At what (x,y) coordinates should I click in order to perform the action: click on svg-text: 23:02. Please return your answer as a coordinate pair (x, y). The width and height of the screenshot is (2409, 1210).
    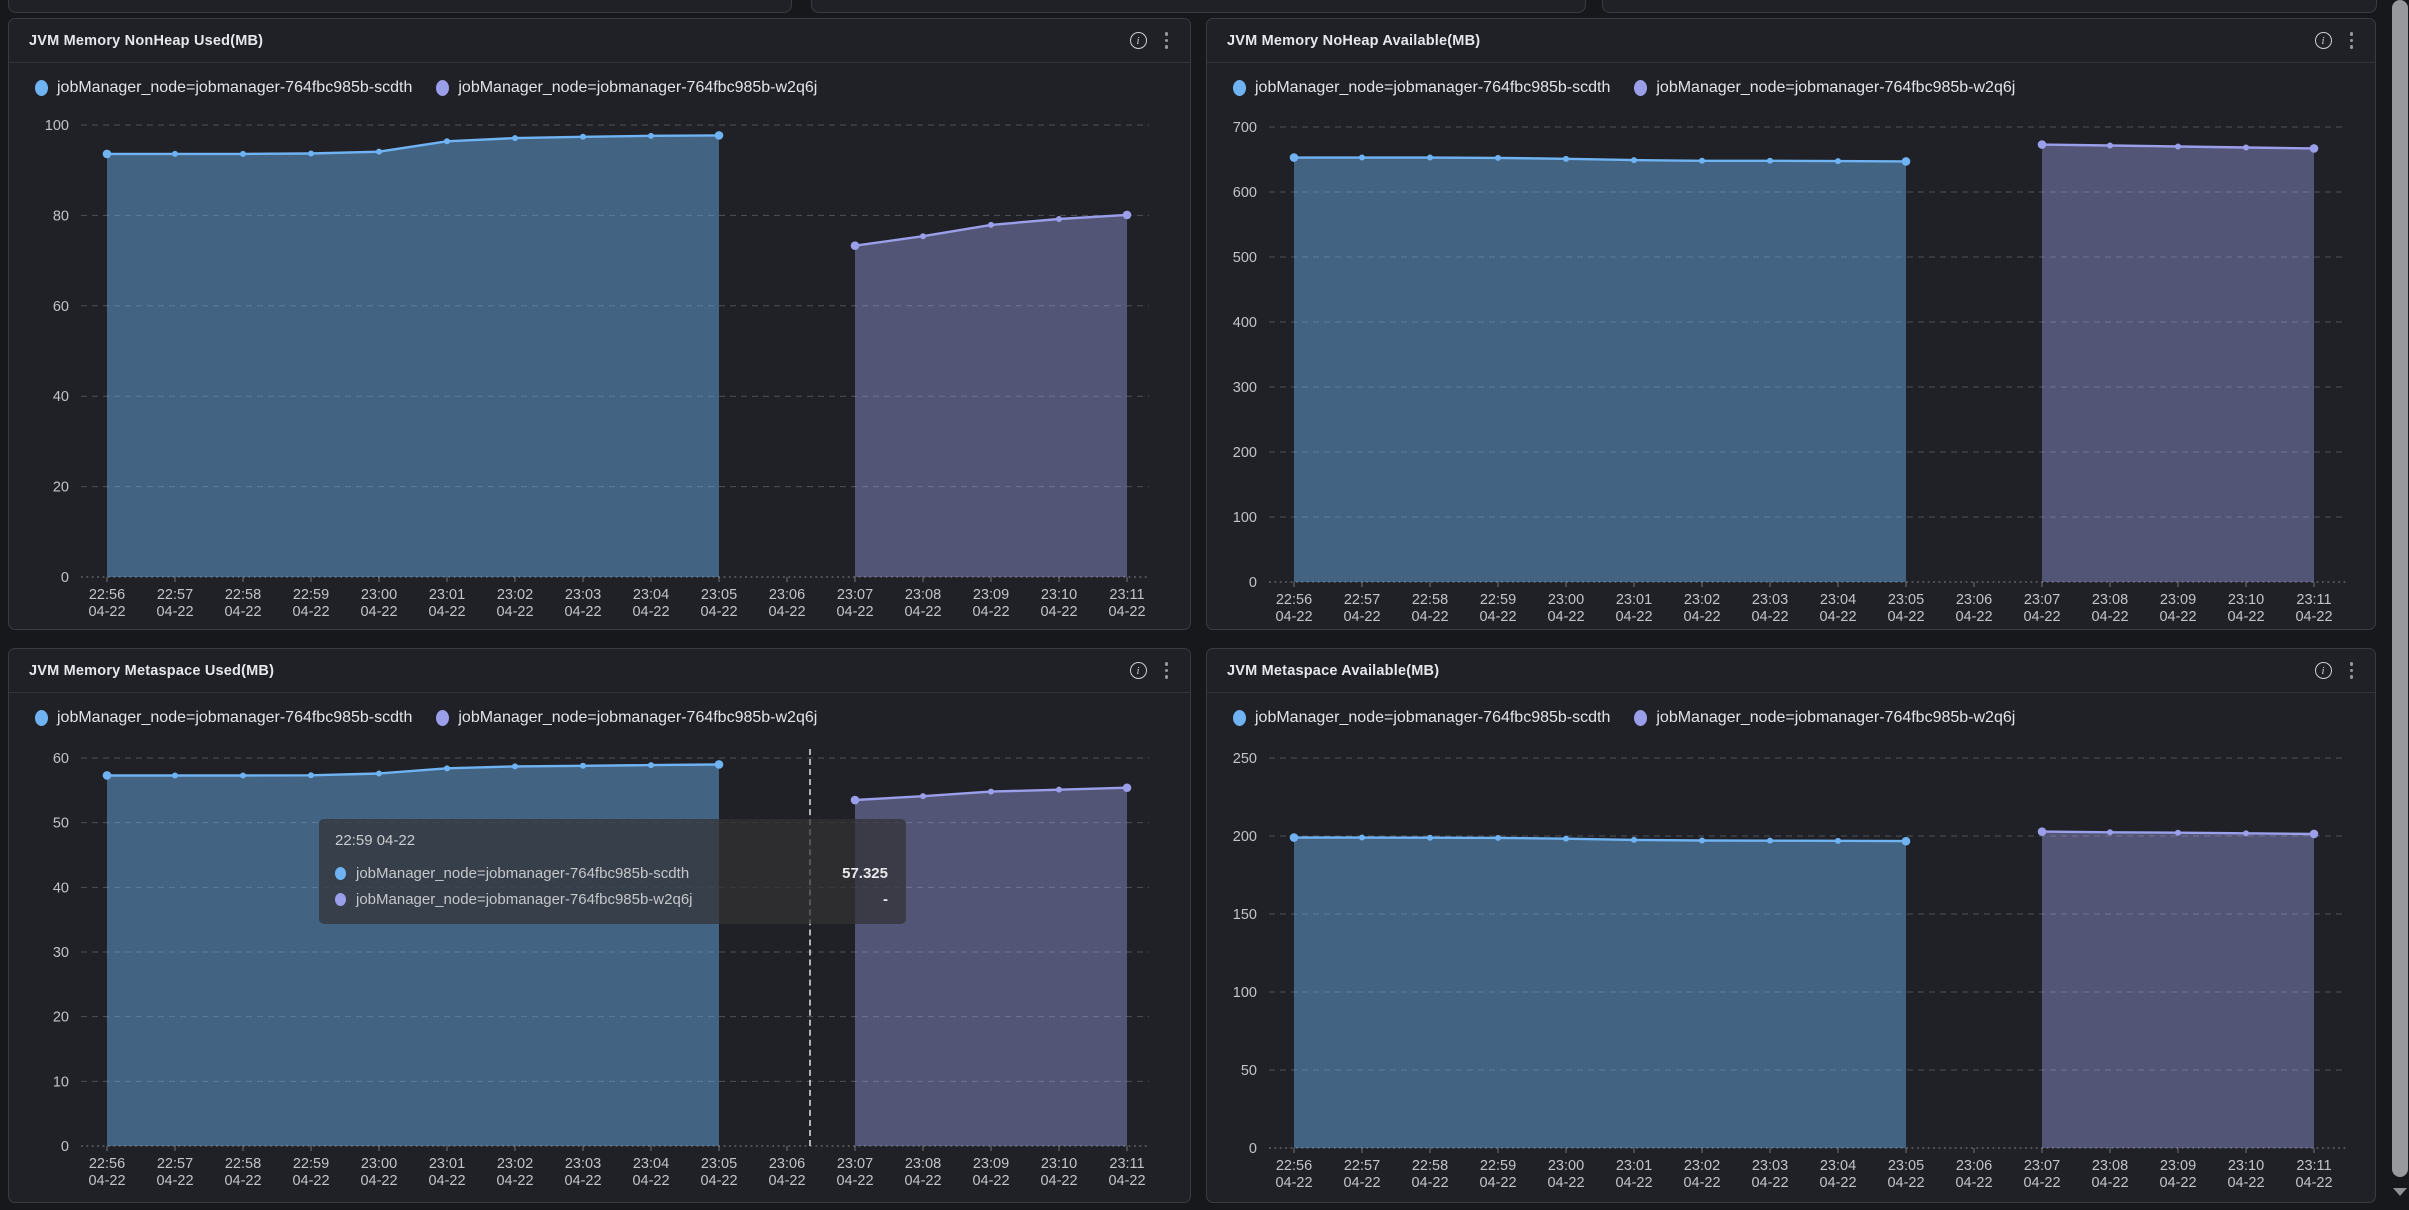
    Looking at the image, I should click on (1702, 1166).